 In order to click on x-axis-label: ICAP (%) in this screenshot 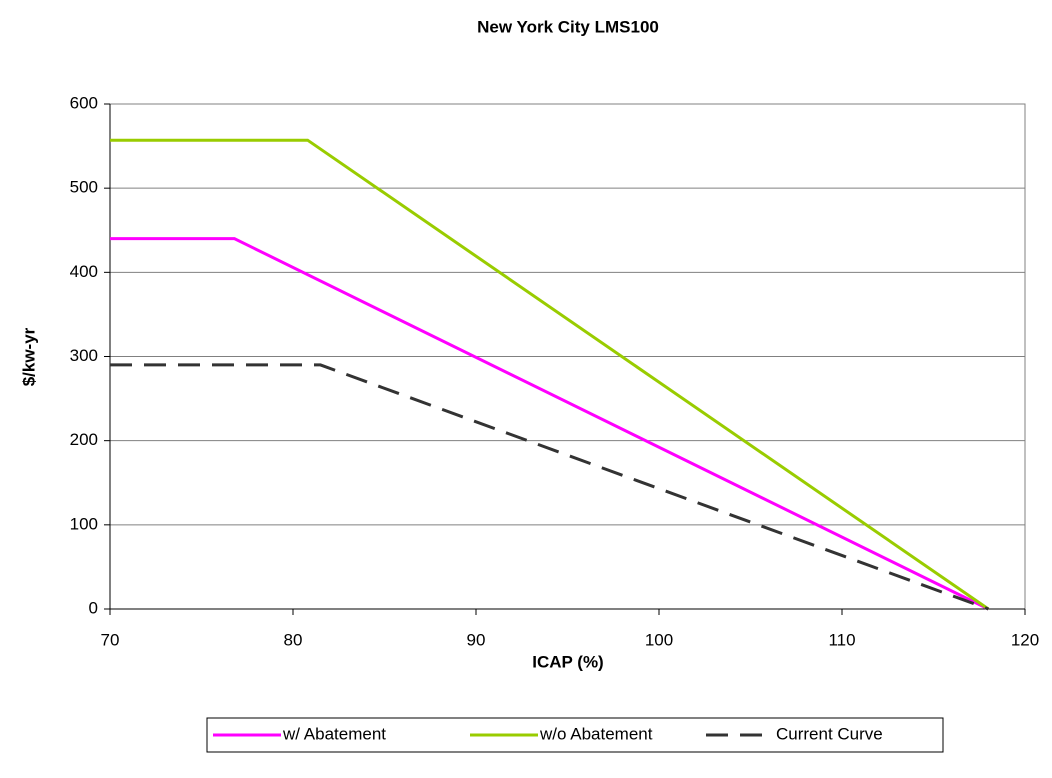, I will do `click(567, 661)`.